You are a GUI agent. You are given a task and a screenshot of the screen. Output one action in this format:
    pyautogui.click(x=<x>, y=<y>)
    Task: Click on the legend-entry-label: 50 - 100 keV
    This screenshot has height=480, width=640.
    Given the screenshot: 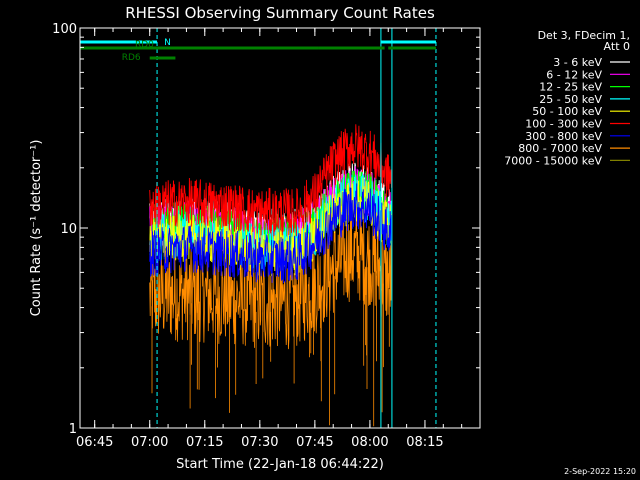 What is the action you would take?
    pyautogui.click(x=567, y=111)
    